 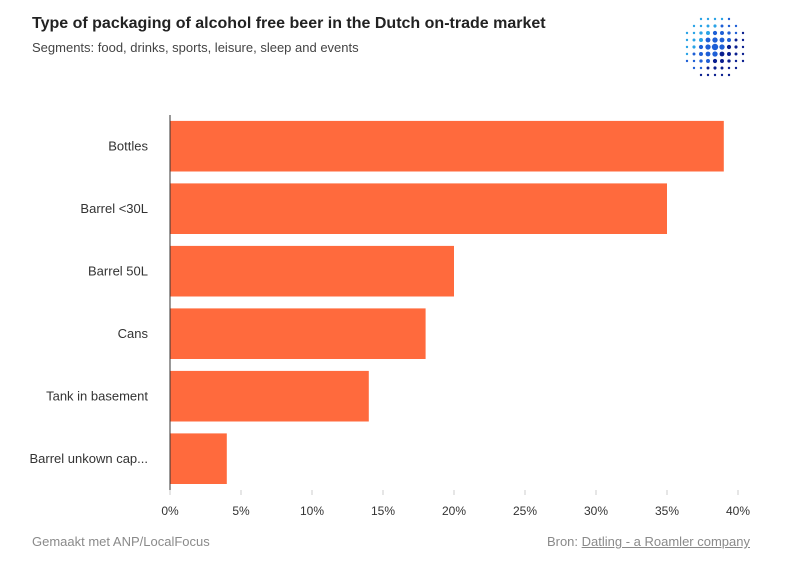 What do you see at coordinates (97, 395) in the screenshot?
I see `category-label: Tank in basement` at bounding box center [97, 395].